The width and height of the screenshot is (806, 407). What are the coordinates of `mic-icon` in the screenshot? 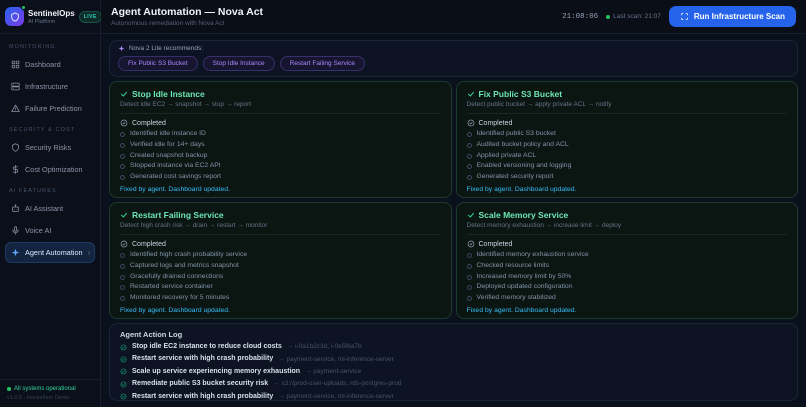 It's located at (15, 230).